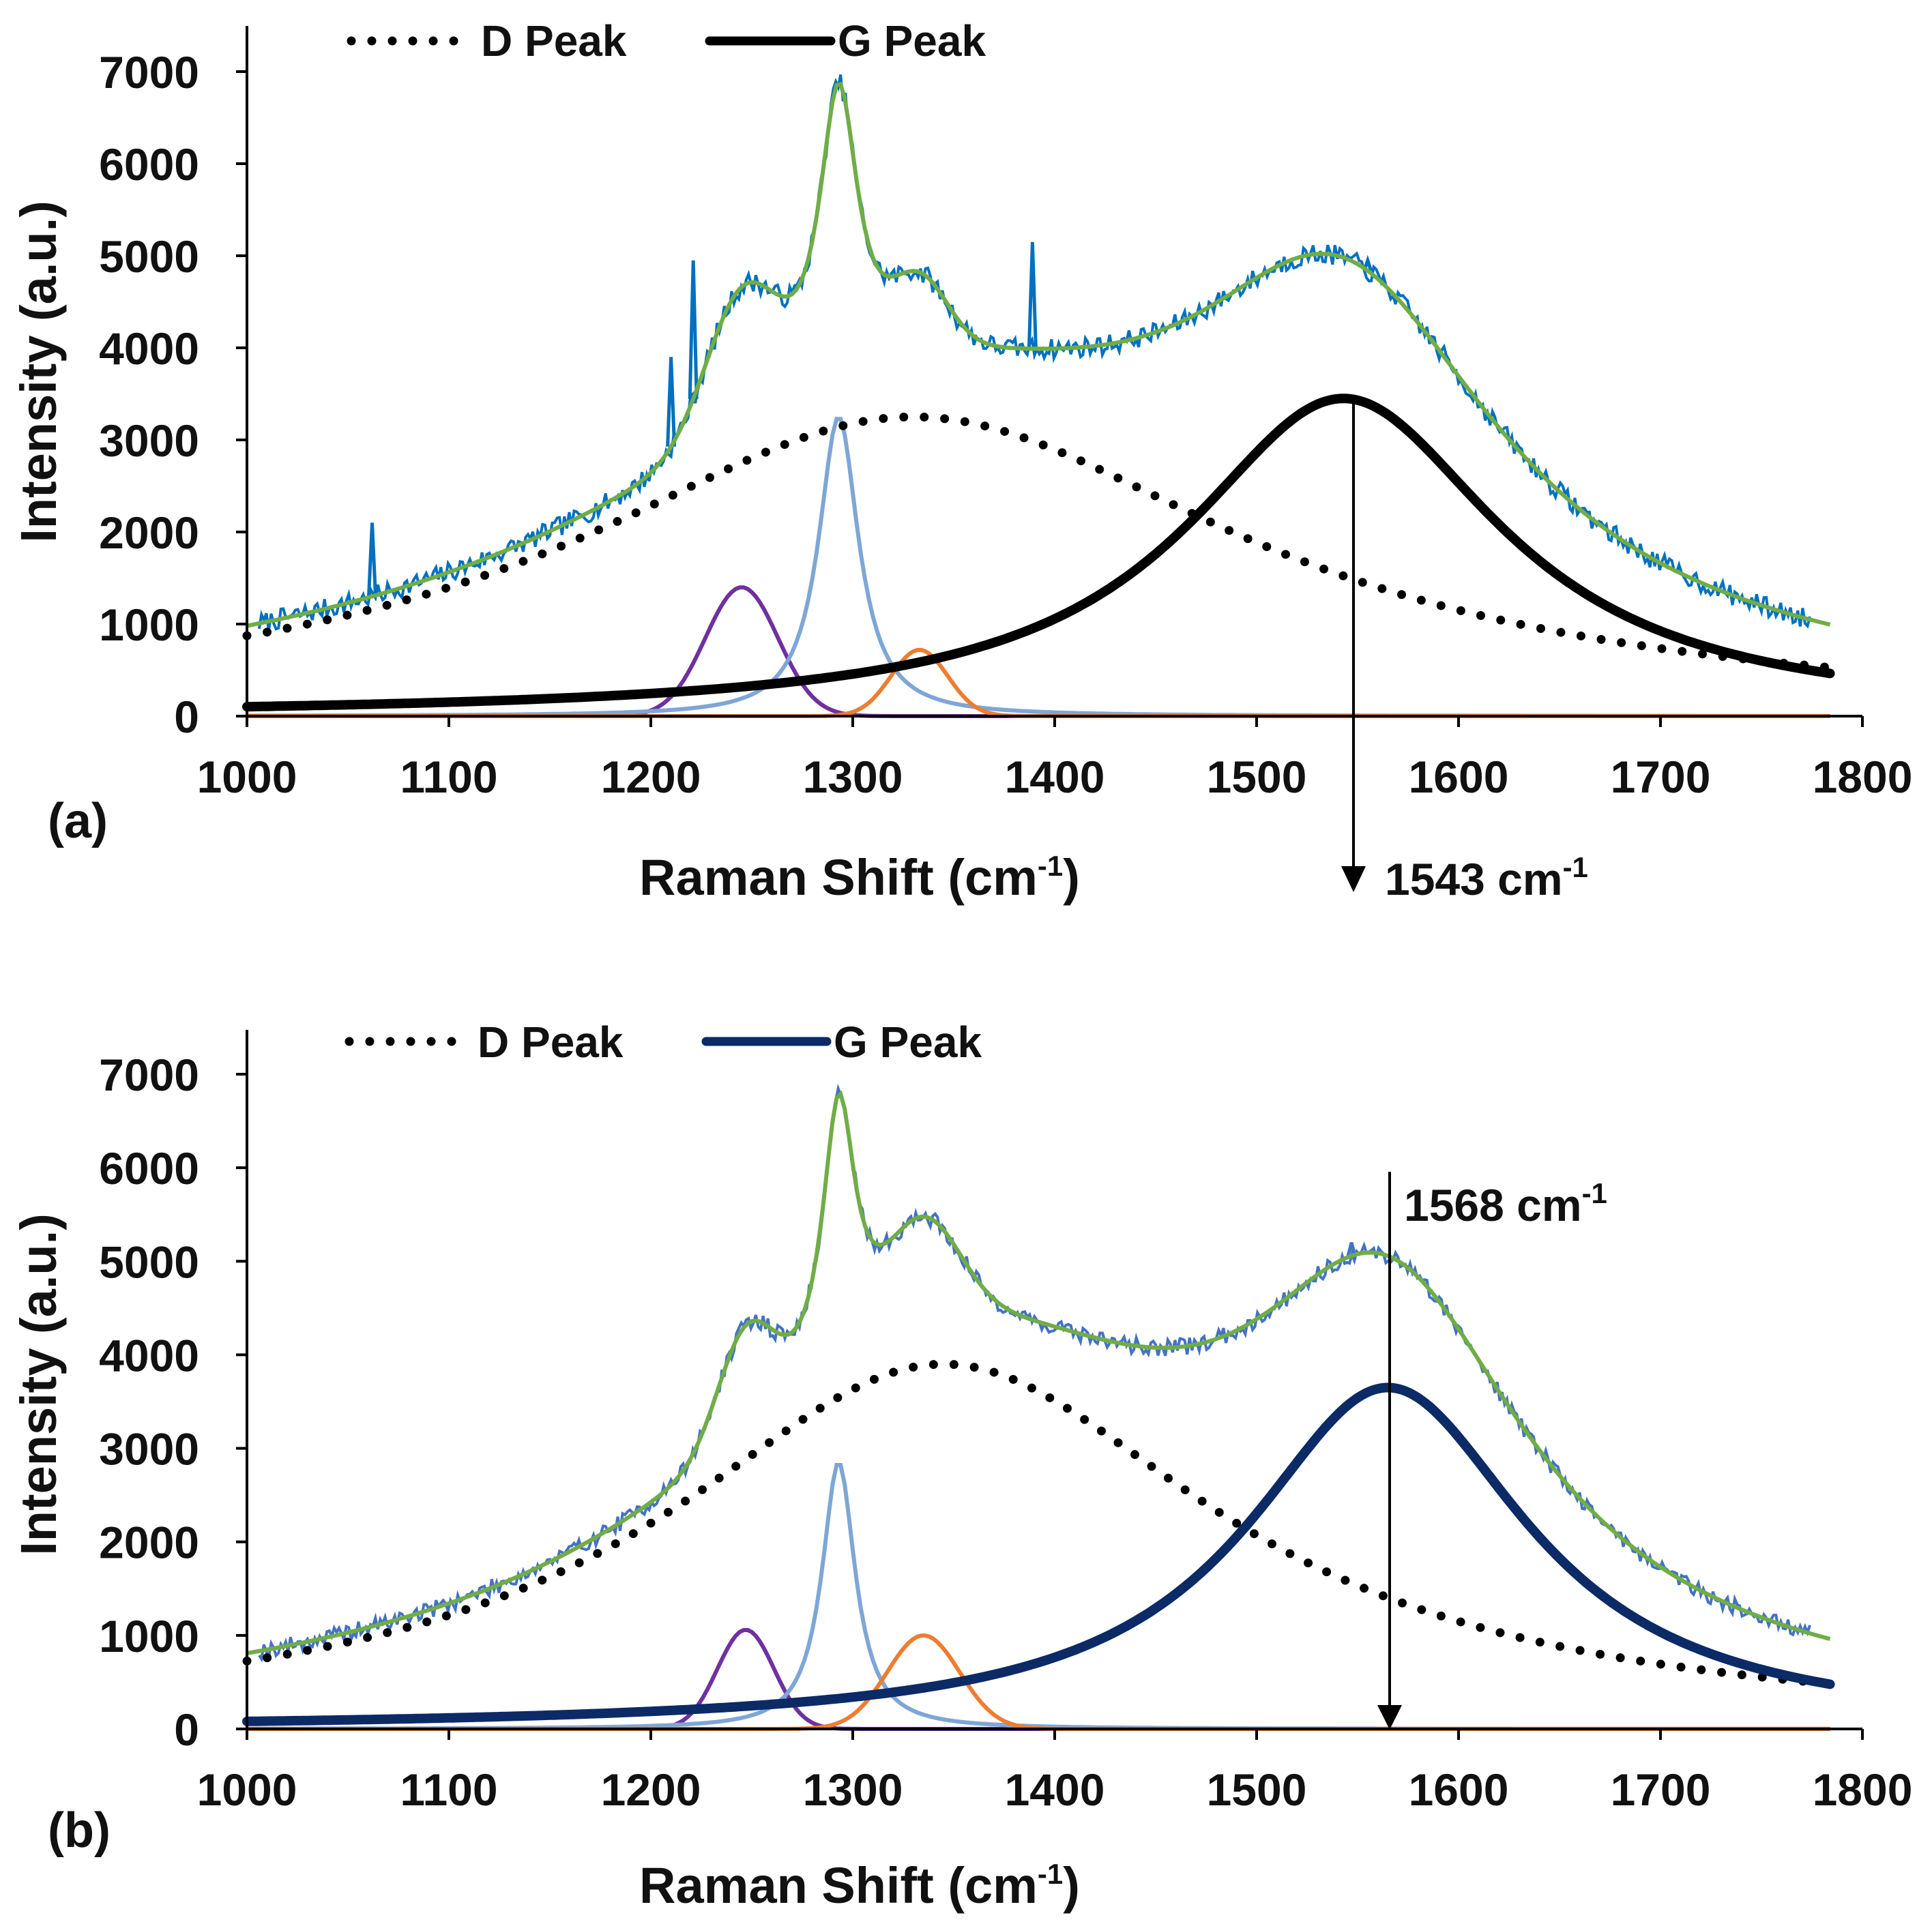 The image size is (1932, 1924). I want to click on panel-a-x-ticks: 1000 1100 1200 1300 1400 1500 1600 1700 1800, so click(1055, 759).